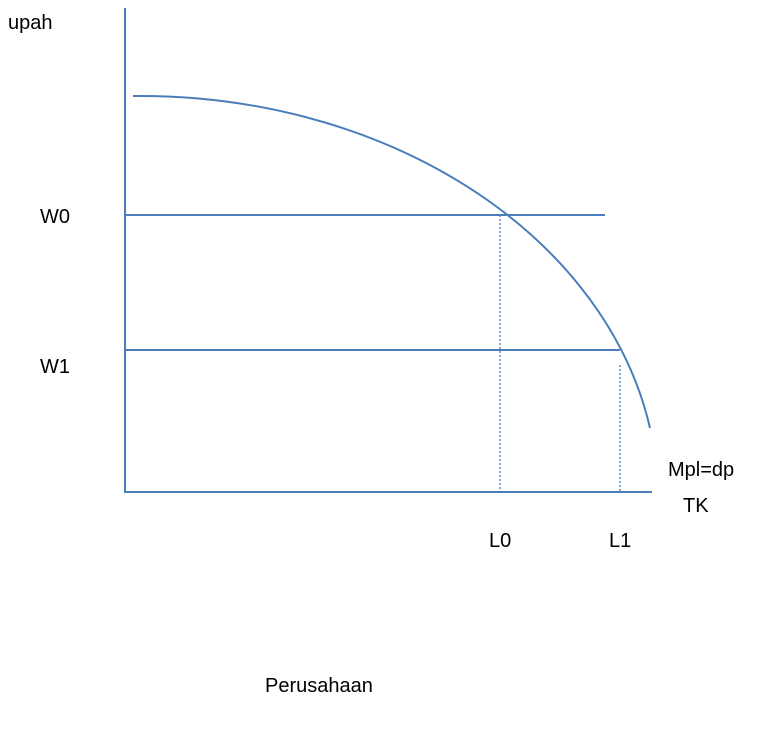 The height and width of the screenshot is (740, 779). Describe the element at coordinates (30, 23) in the screenshot. I see `y-axis-label: upah` at that location.